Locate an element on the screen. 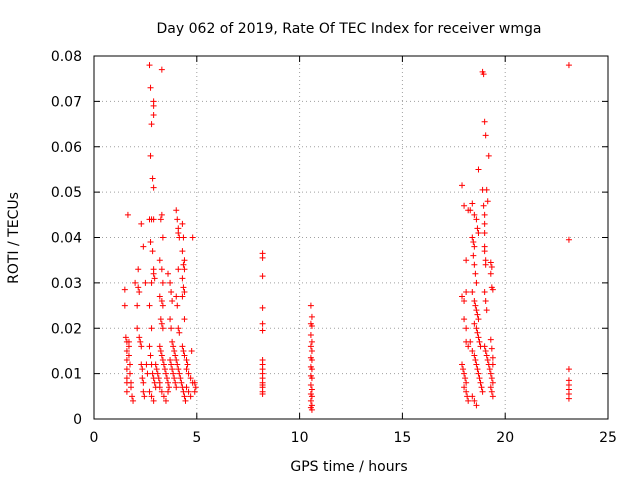  x-tick-label: 5 is located at coordinates (196, 438).